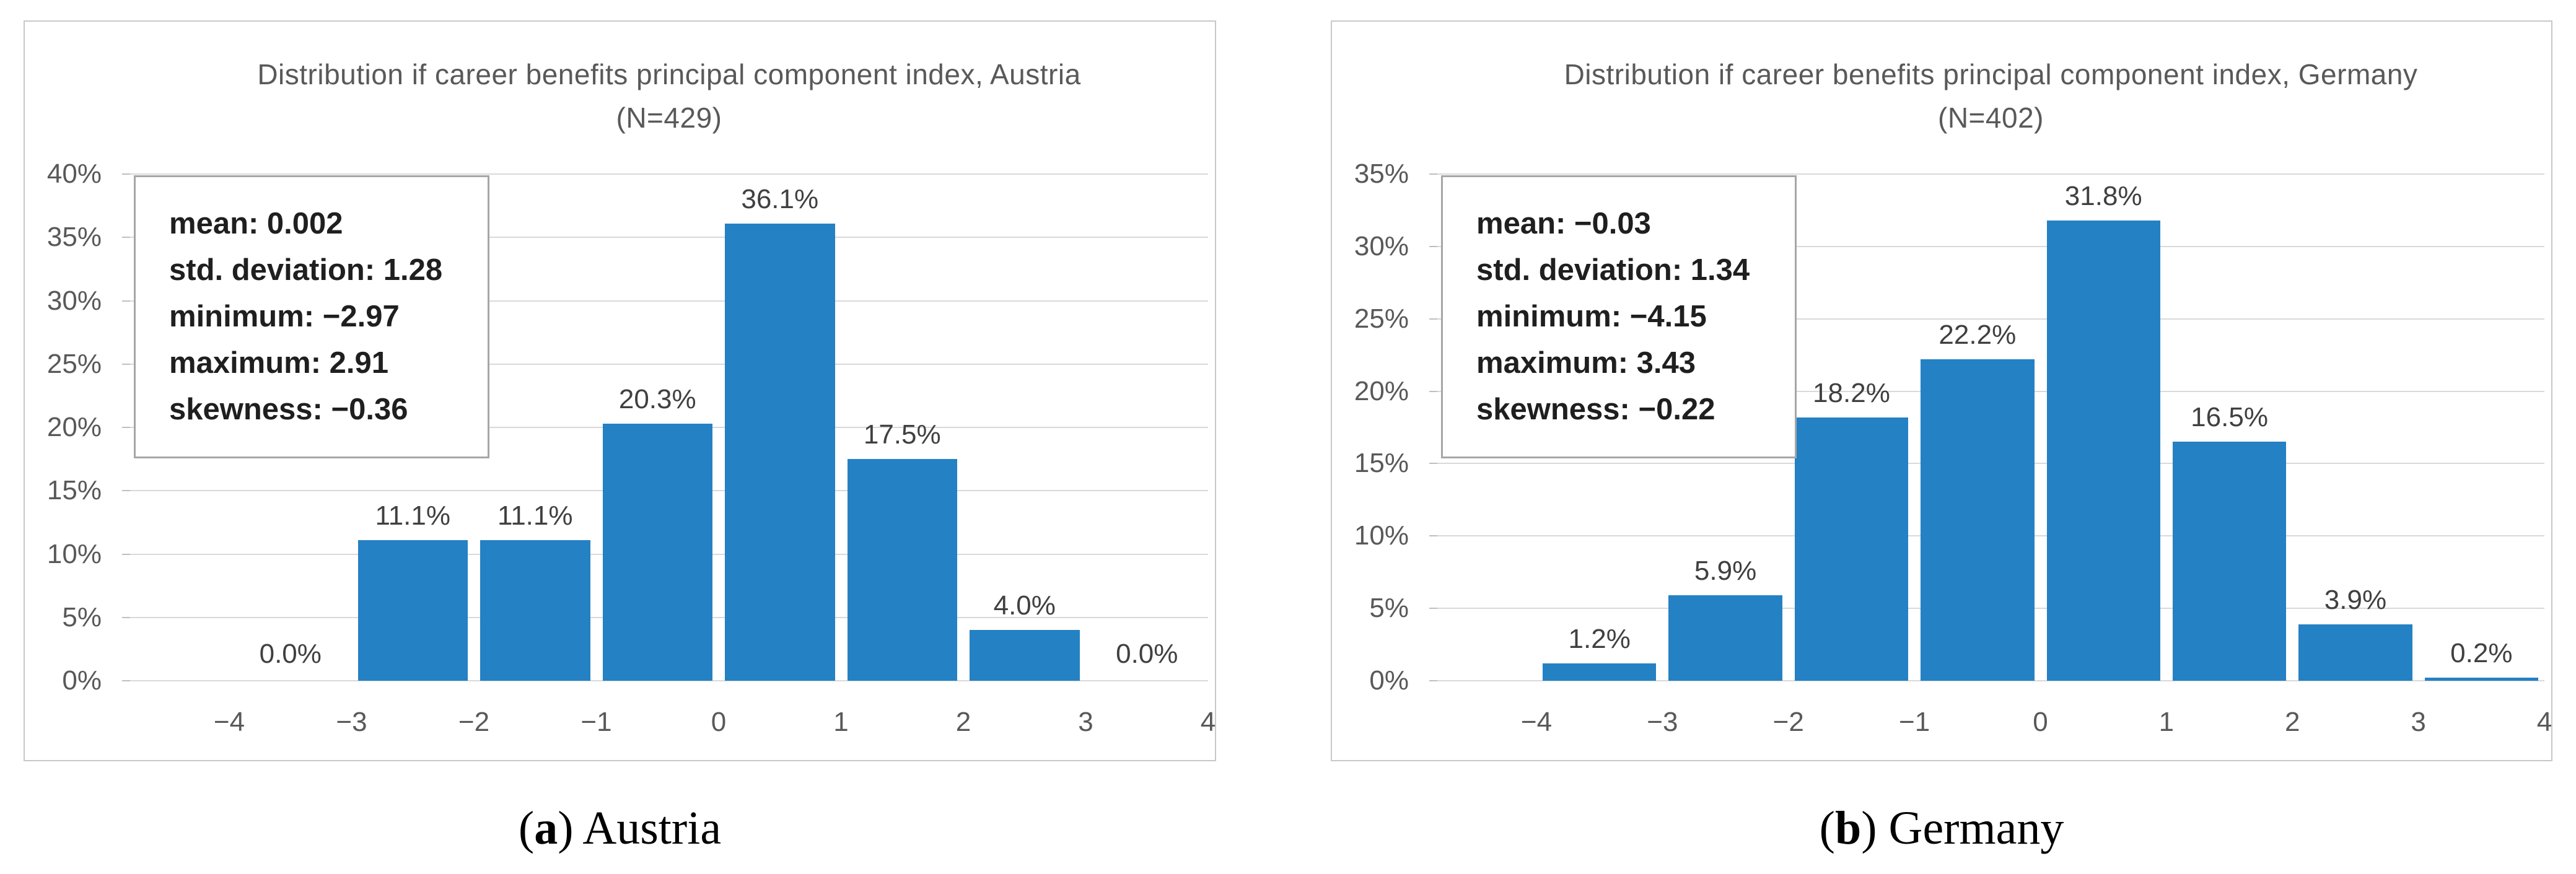 The height and width of the screenshot is (874, 2576). I want to click on stat-line-minimum: minimum: −4.15, so click(1591, 316).